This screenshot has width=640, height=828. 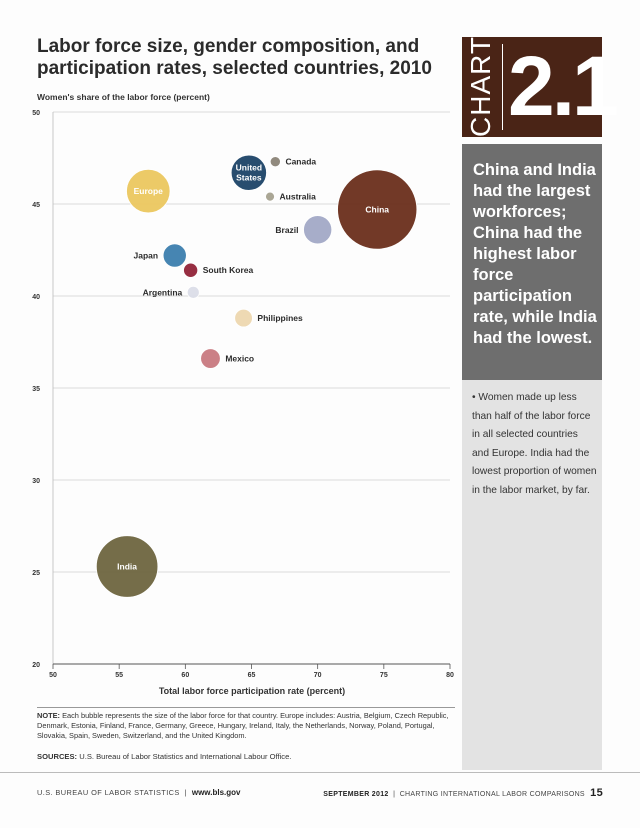 I want to click on bubble-australia, so click(x=270, y=196).